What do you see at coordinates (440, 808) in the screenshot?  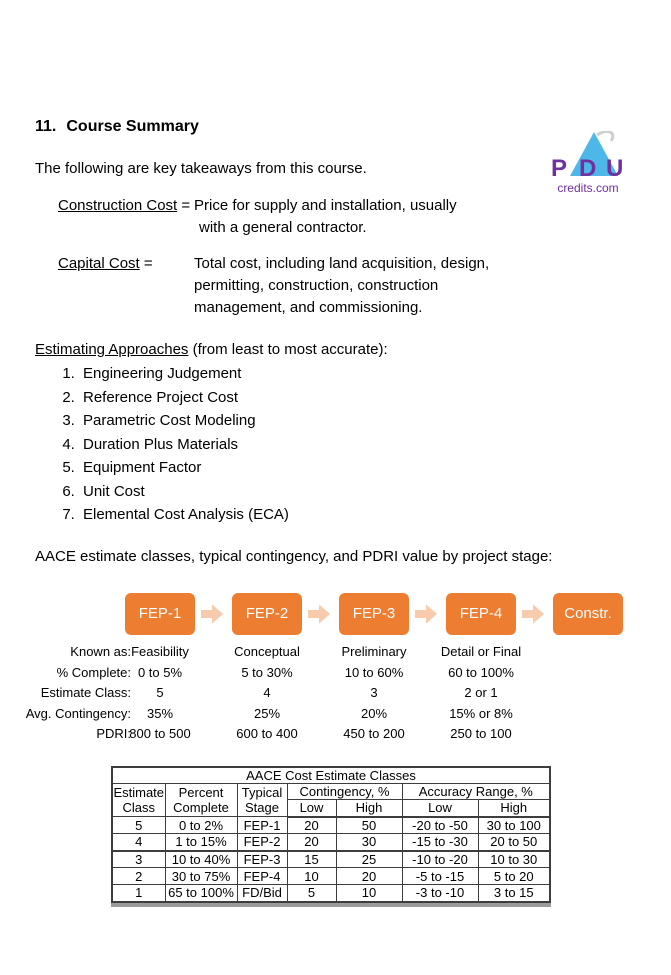 I see `col-header-accuracy-low: Low` at bounding box center [440, 808].